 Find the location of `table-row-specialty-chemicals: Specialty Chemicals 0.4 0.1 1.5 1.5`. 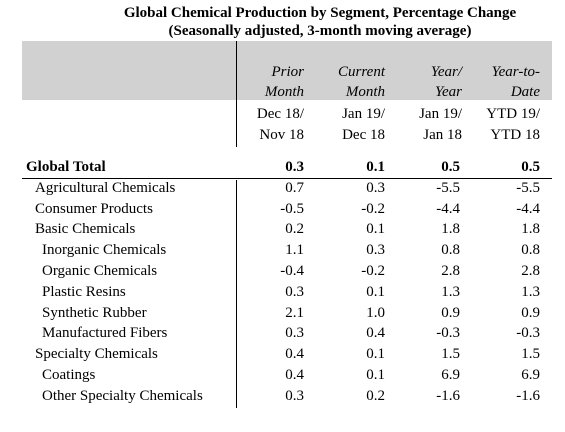

table-row-specialty-chemicals: Specialty Chemicals 0.4 0.1 1.5 1.5 is located at coordinates (287, 354).